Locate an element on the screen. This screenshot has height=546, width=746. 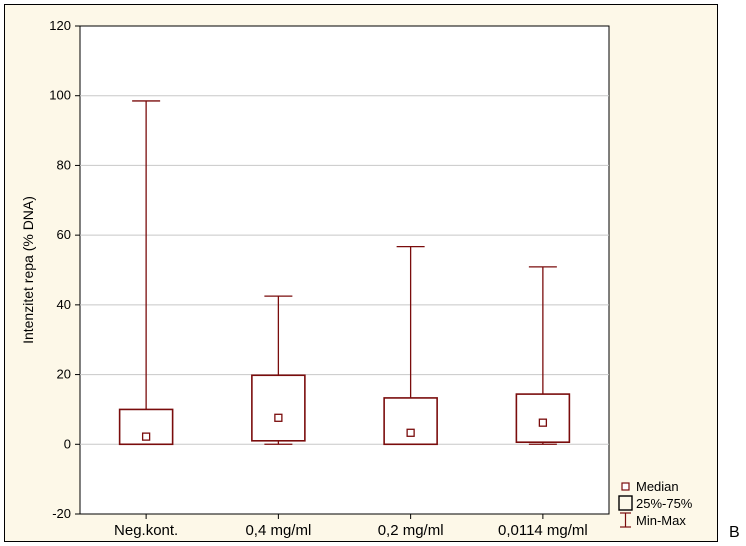
legend-entry-label: 25%-75% is located at coordinates (664, 503).